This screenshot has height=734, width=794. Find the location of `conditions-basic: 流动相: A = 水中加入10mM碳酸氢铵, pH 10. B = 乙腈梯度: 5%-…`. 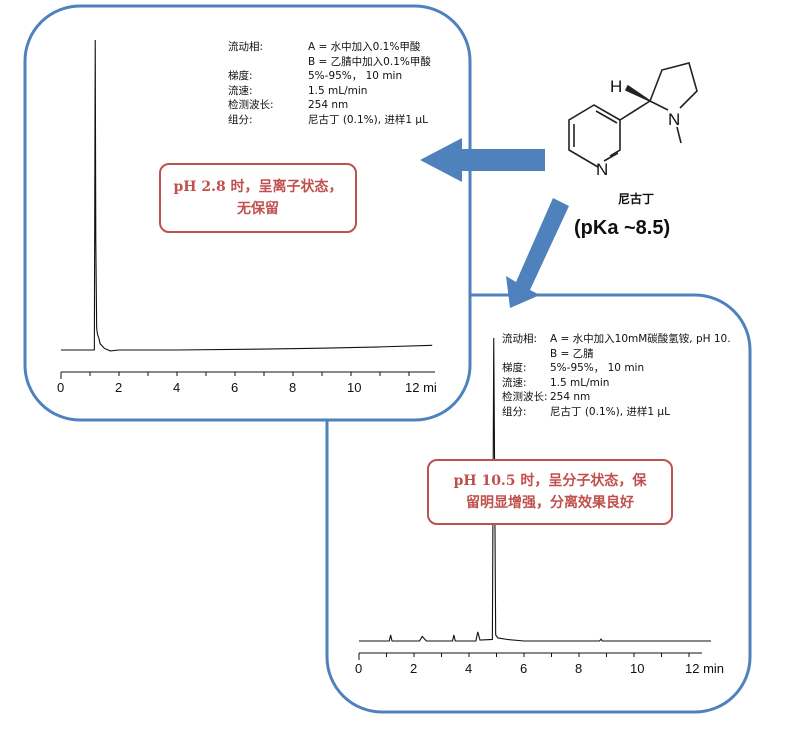

conditions-basic: 流动相: A = 水中加入10mM碳酸氢铵, pH 10. B = 乙腈梯度: 5%-… is located at coordinates (616, 375).